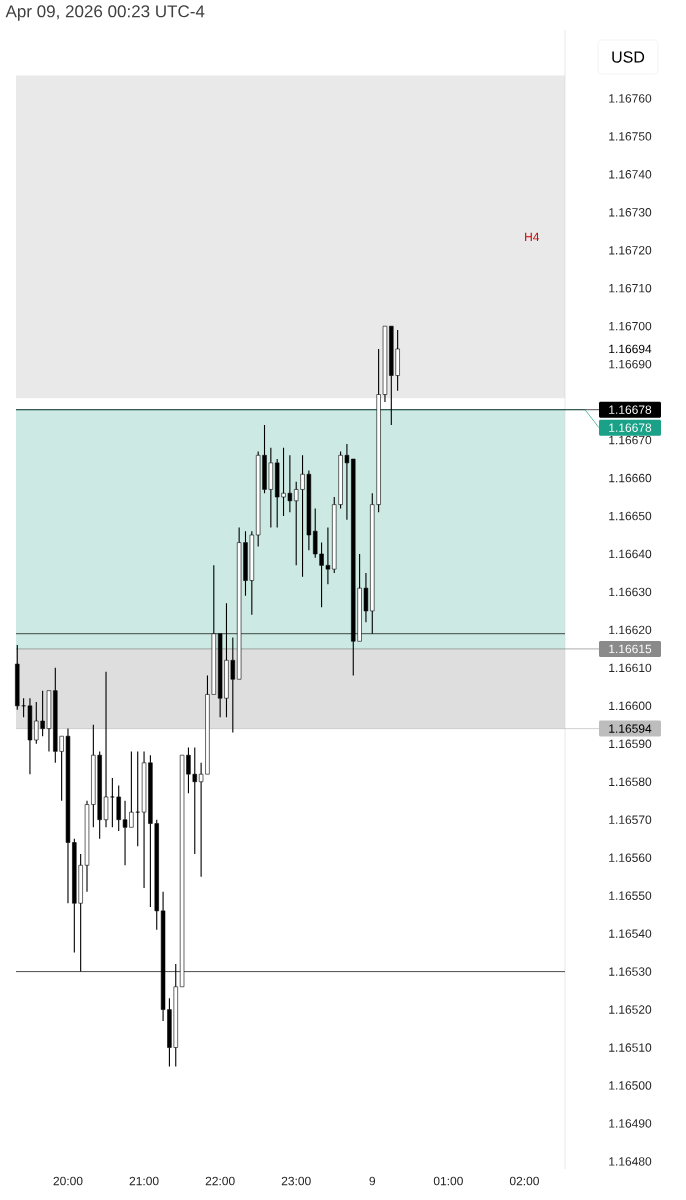  What do you see at coordinates (630, 554) in the screenshot?
I see `y-tick-label: 1.16640` at bounding box center [630, 554].